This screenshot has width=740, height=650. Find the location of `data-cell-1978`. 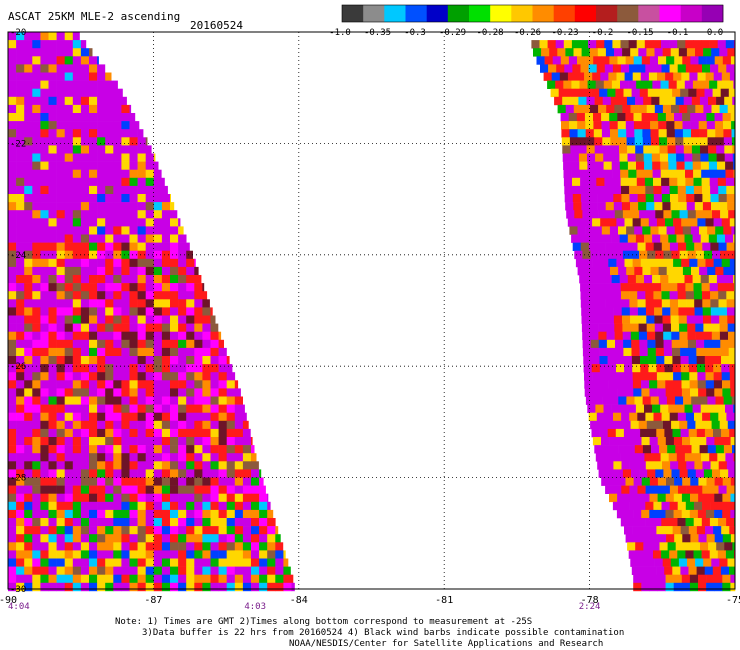

data-cell-1978 is located at coordinates (125, 417).